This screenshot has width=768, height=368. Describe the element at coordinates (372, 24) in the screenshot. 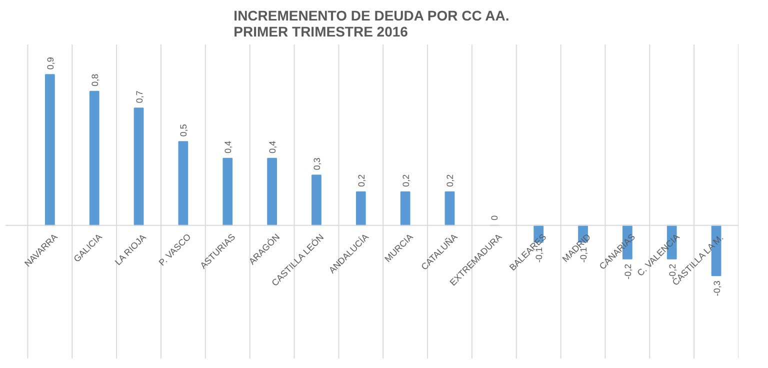

I see `chart-title: INCREMENENTO DE DEUDA POR CC AA. PRIMER TRIMESTRE 2016` at that location.